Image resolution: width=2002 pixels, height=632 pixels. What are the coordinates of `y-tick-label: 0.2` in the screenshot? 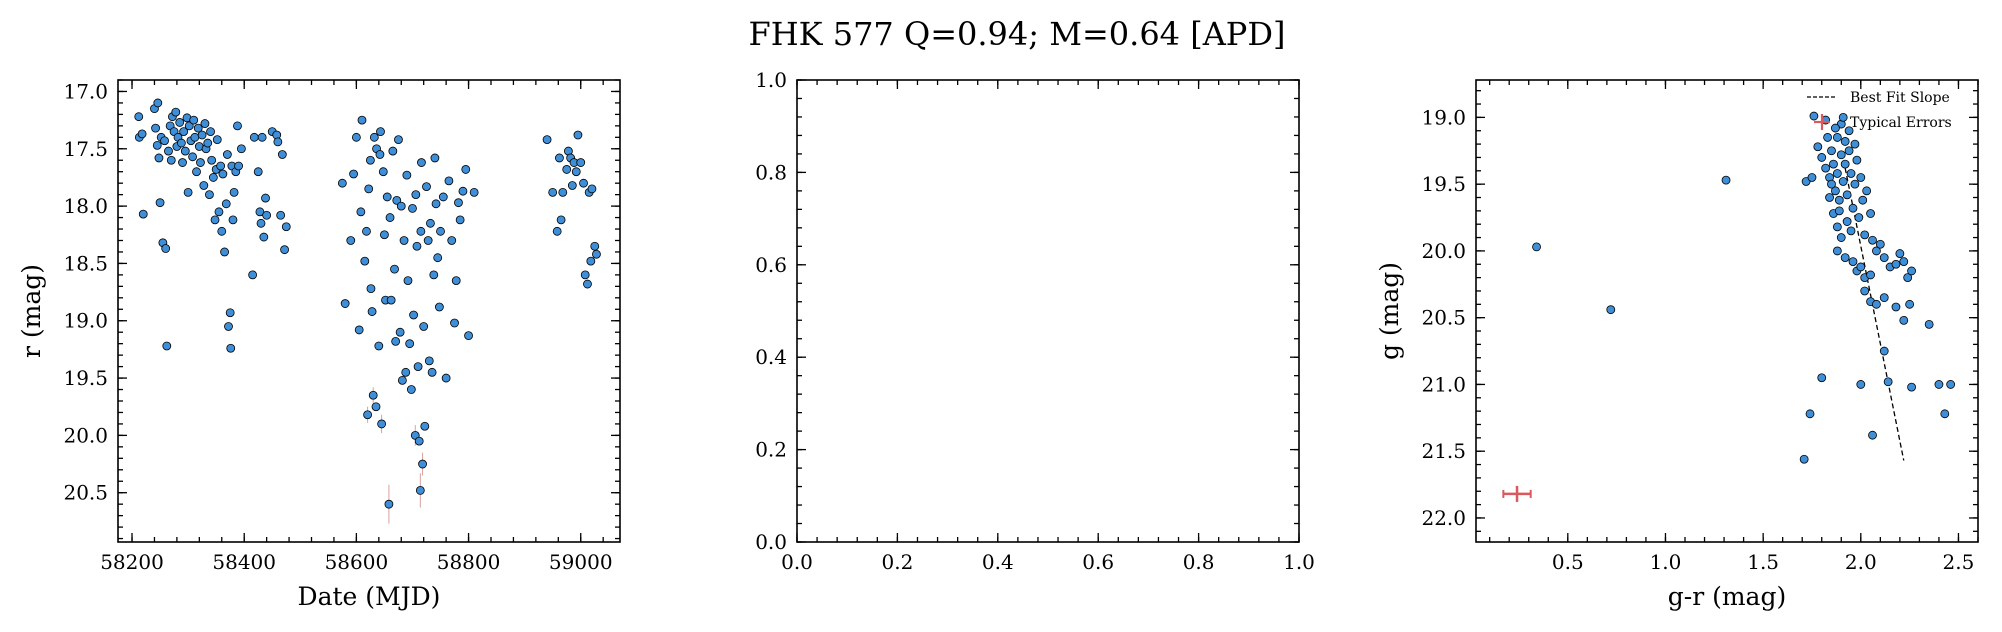 It's located at (771, 450).